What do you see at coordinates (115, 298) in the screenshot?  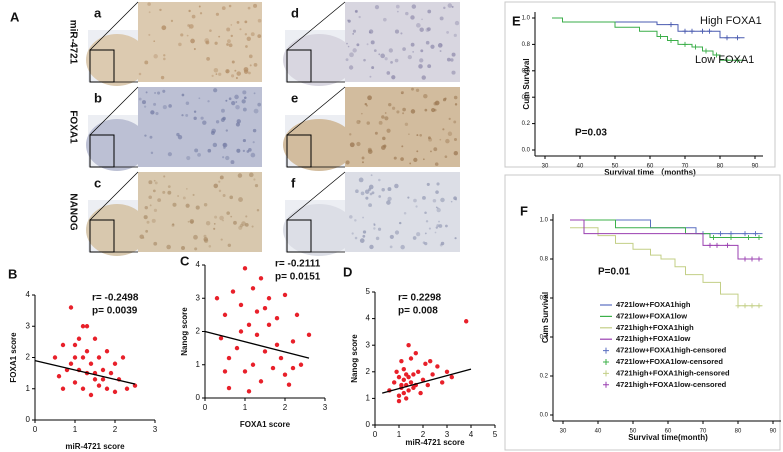 I see `annotation: r= -0.2498` at bounding box center [115, 298].